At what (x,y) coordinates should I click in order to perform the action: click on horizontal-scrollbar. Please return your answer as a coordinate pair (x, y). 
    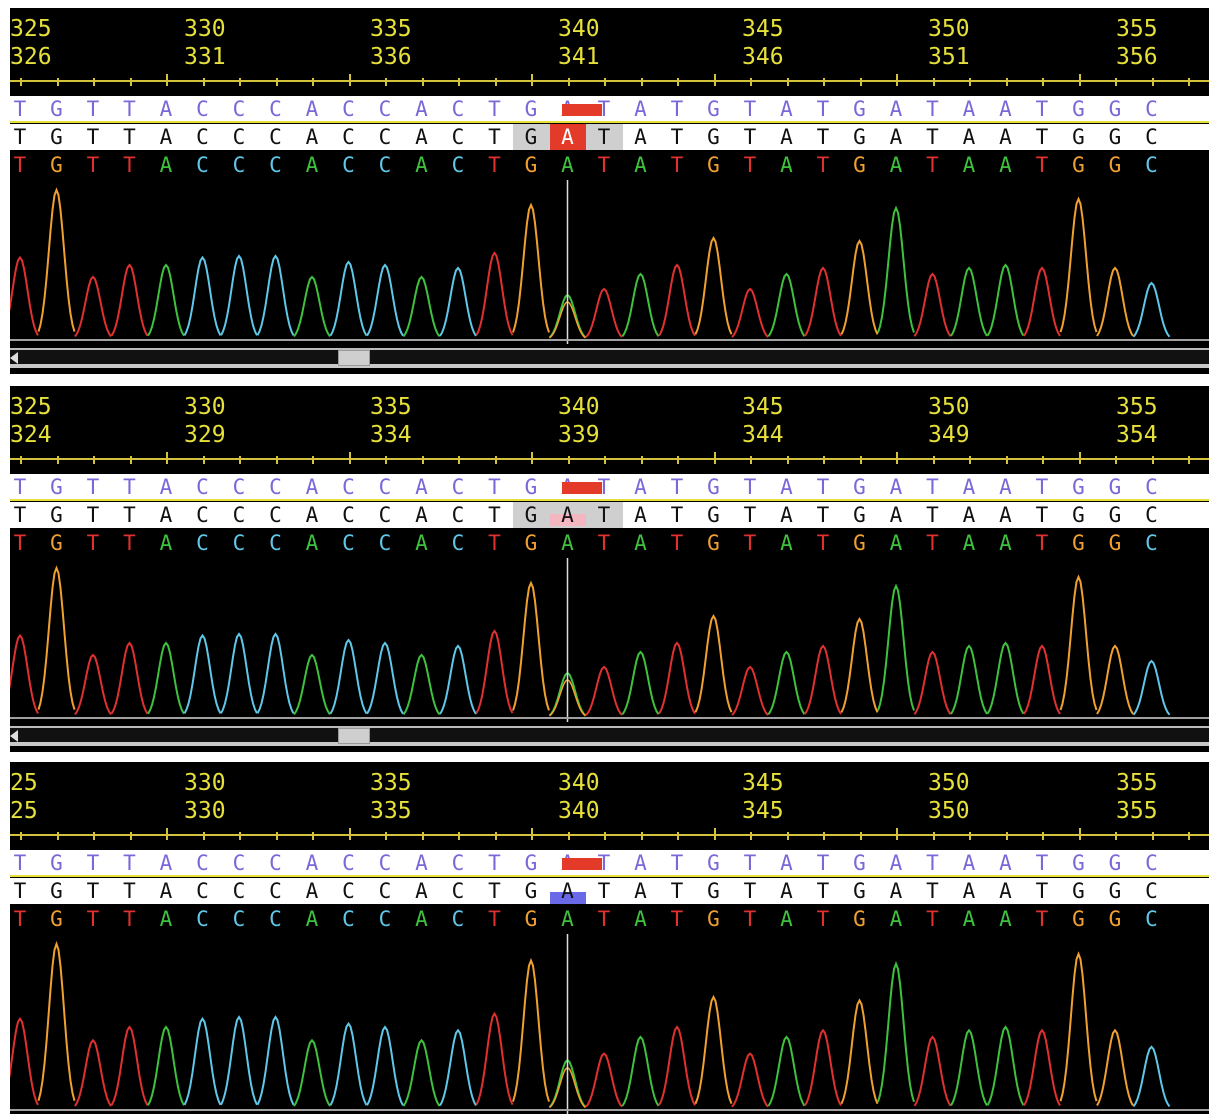
    Looking at the image, I should click on (609, 360).